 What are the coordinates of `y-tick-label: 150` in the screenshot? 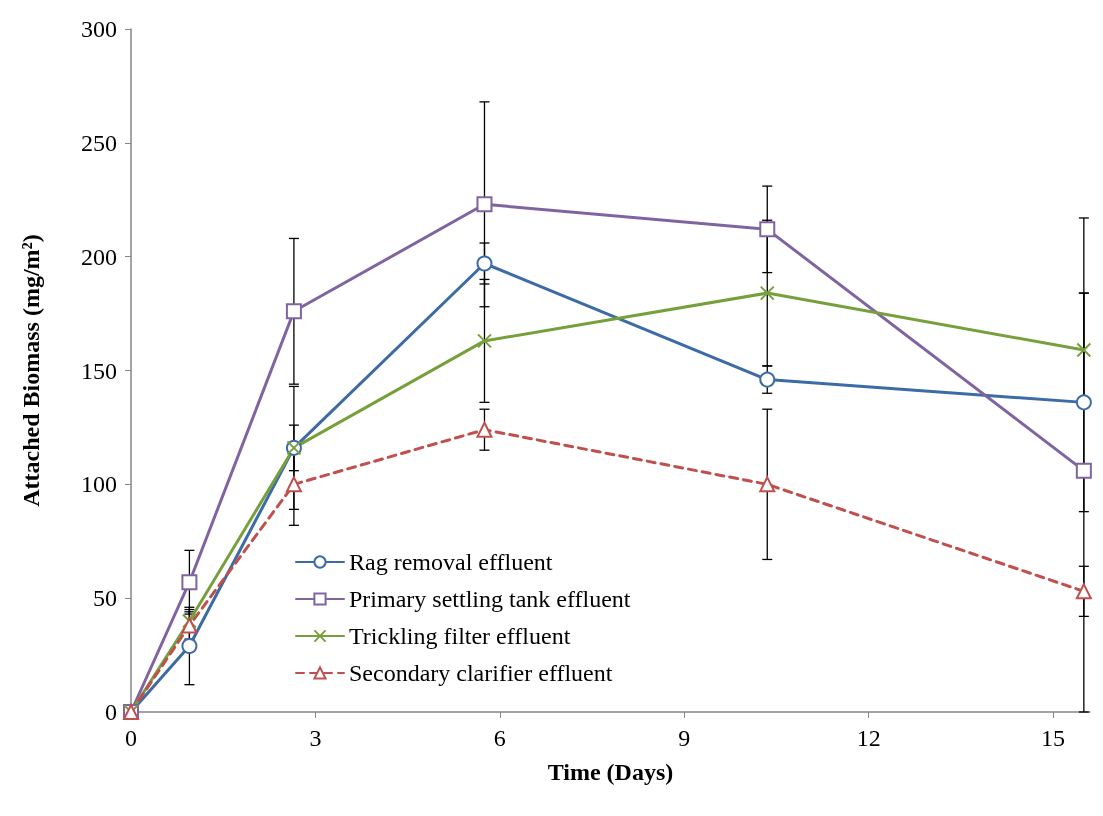 It's located at (99, 370).